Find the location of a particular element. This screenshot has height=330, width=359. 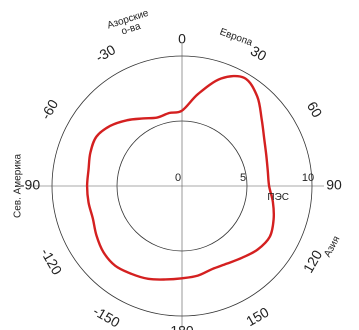

region-label-text: Сев. Америка is located at coordinates (18, 186).